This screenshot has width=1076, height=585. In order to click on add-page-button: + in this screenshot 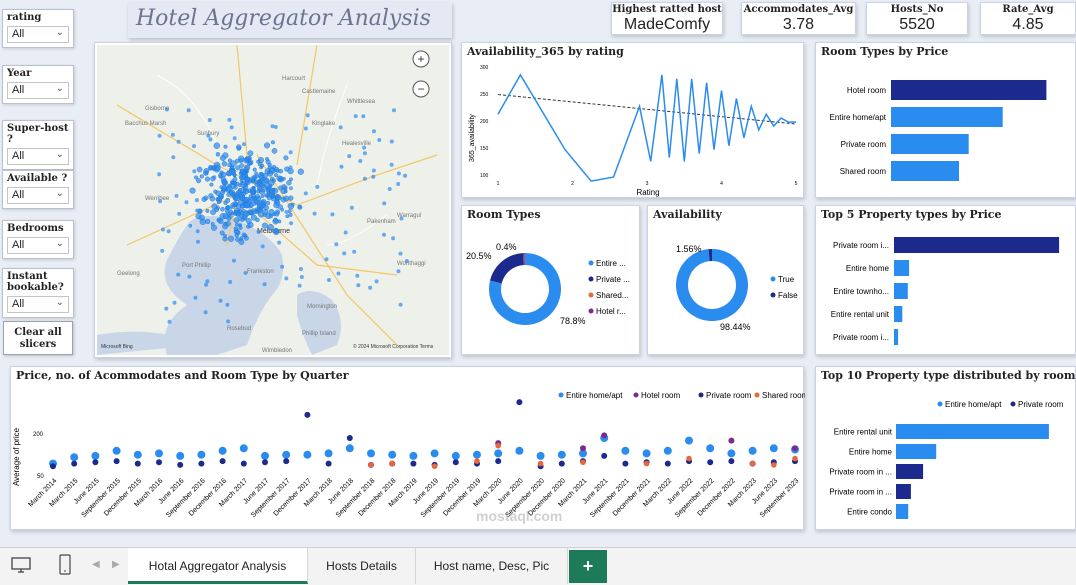, I will do `click(588, 566)`.